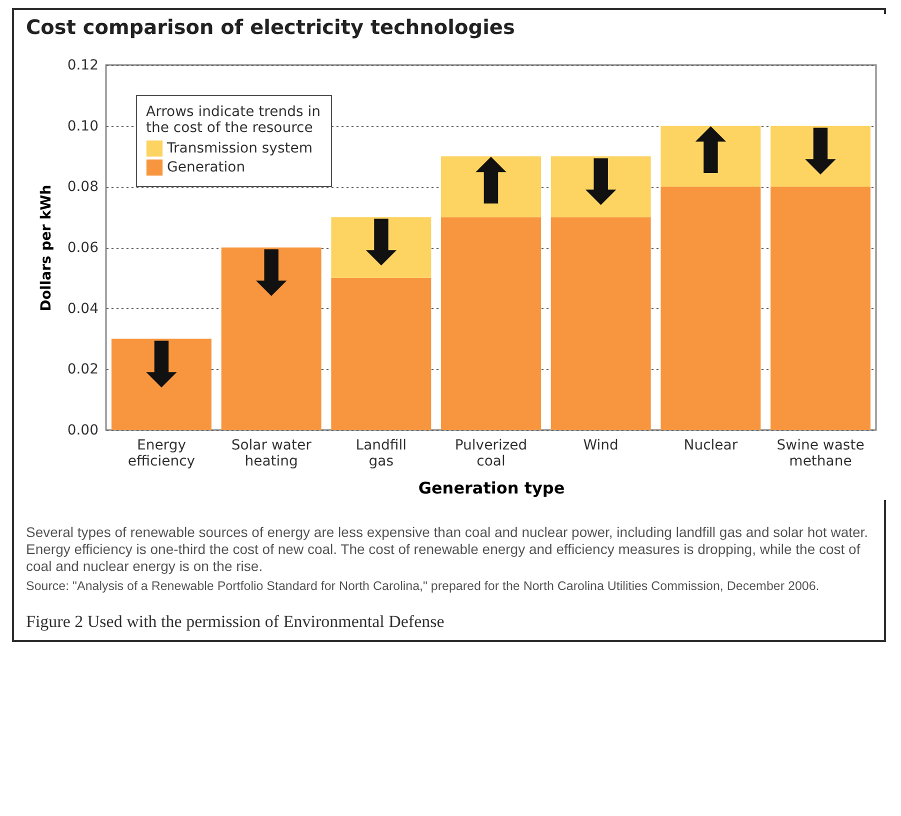 Image resolution: width=901 pixels, height=816 pixels. What do you see at coordinates (46, 248) in the screenshot?
I see `y-axis-title: Dollars per kWh` at bounding box center [46, 248].